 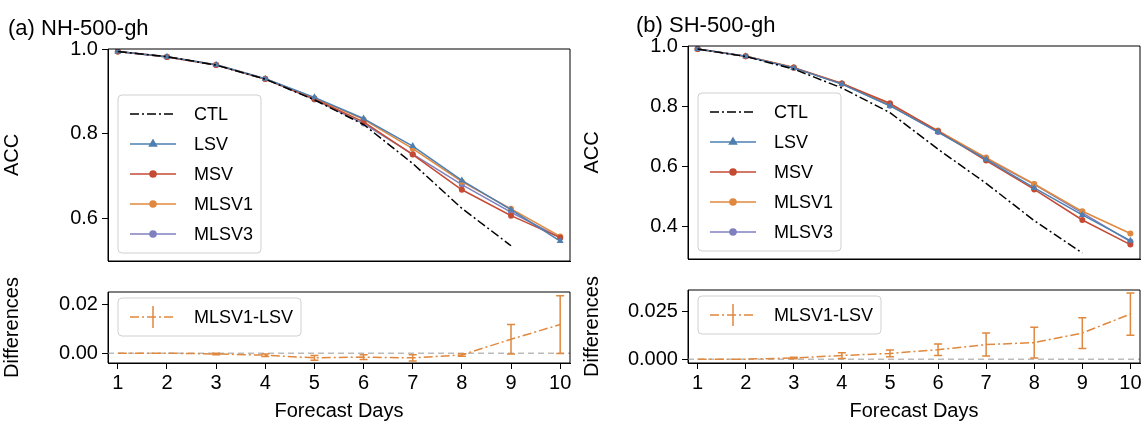 What do you see at coordinates (652, 309) in the screenshot?
I see `y-tick-label: 0.025` at bounding box center [652, 309].